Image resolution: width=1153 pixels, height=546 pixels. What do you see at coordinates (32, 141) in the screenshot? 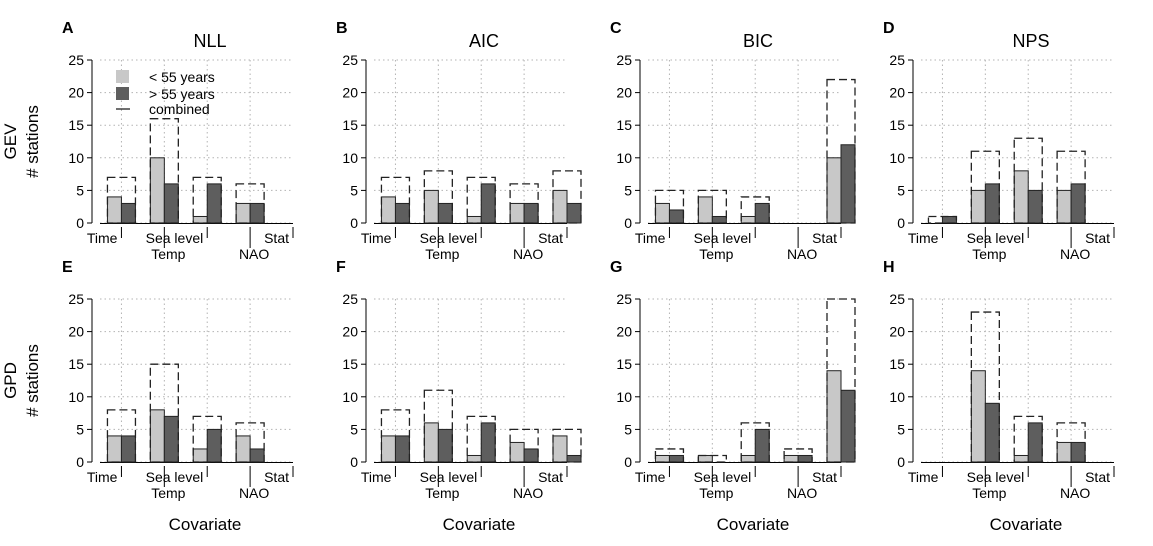
I see `y-axis-title: # stations` at bounding box center [32, 141].